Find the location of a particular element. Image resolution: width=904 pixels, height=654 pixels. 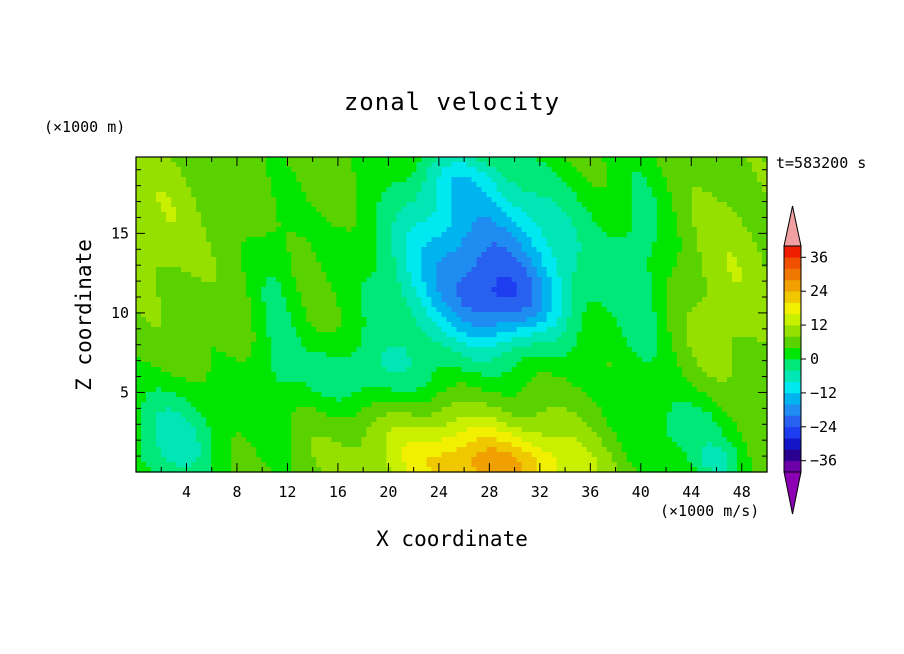

x-tick-label: 36 is located at coordinates (590, 492).